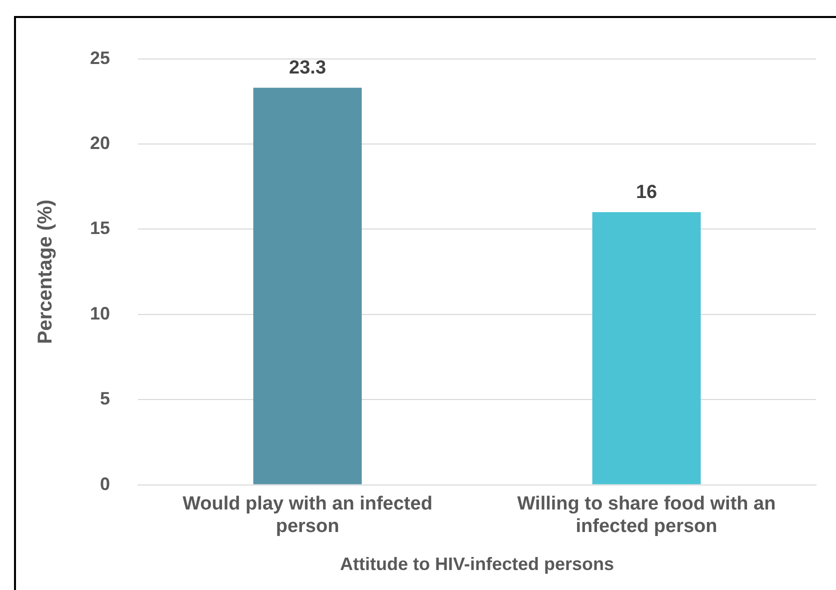 Image resolution: width=836 pixels, height=590 pixels. I want to click on x-tick-label: Would play with an infected person, so click(307, 515).